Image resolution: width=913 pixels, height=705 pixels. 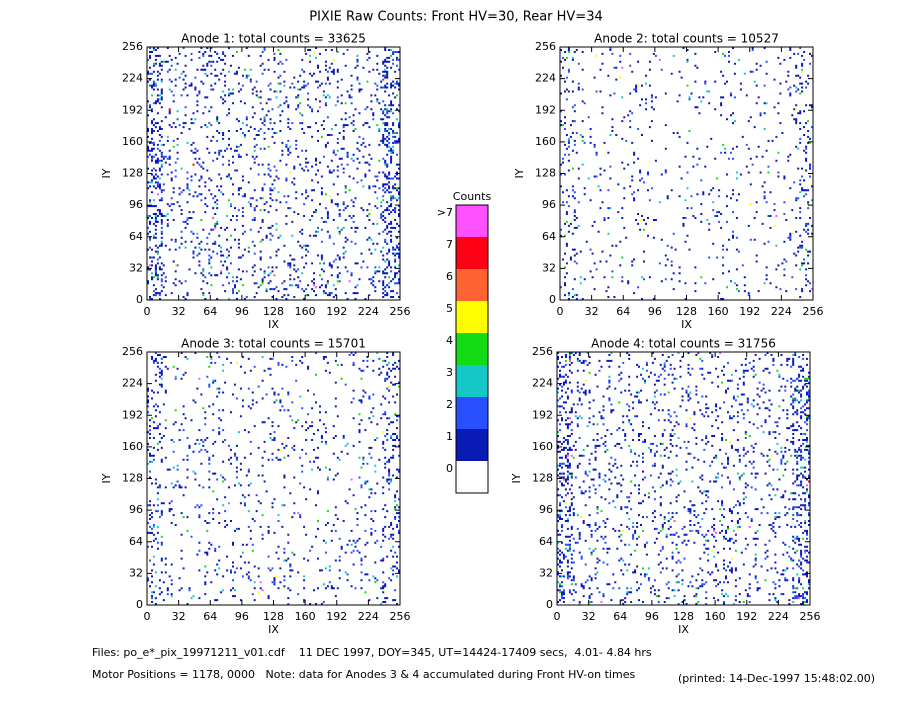 What do you see at coordinates (683, 344) in the screenshot?
I see `panel-title: Anode 4: total counts = 31756` at bounding box center [683, 344].